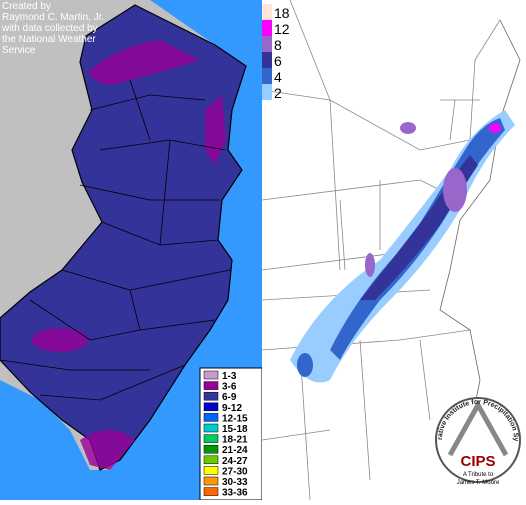 The height and width of the screenshot is (505, 526). I want to click on logo-person: James T. Moore, so click(478, 483).